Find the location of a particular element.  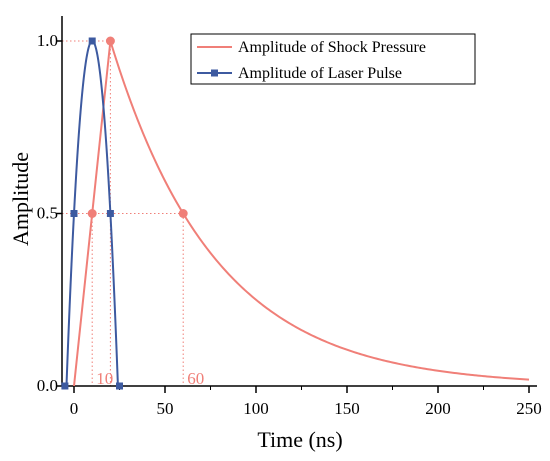

legend-label: Amplitude of Shock Pressure is located at coordinates (332, 47).